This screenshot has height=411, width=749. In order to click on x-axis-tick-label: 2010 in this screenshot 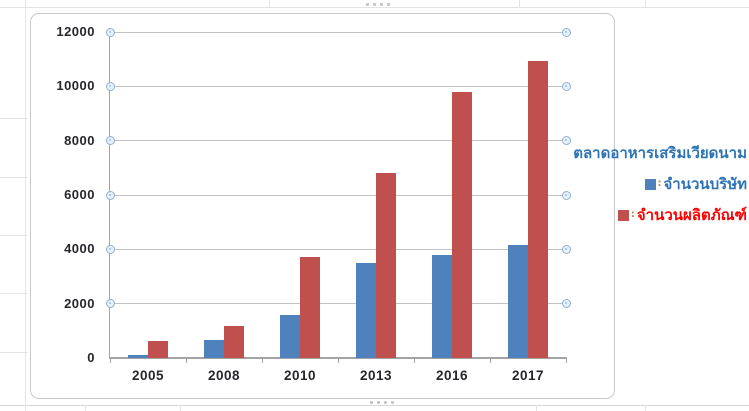, I will do `click(300, 375)`.